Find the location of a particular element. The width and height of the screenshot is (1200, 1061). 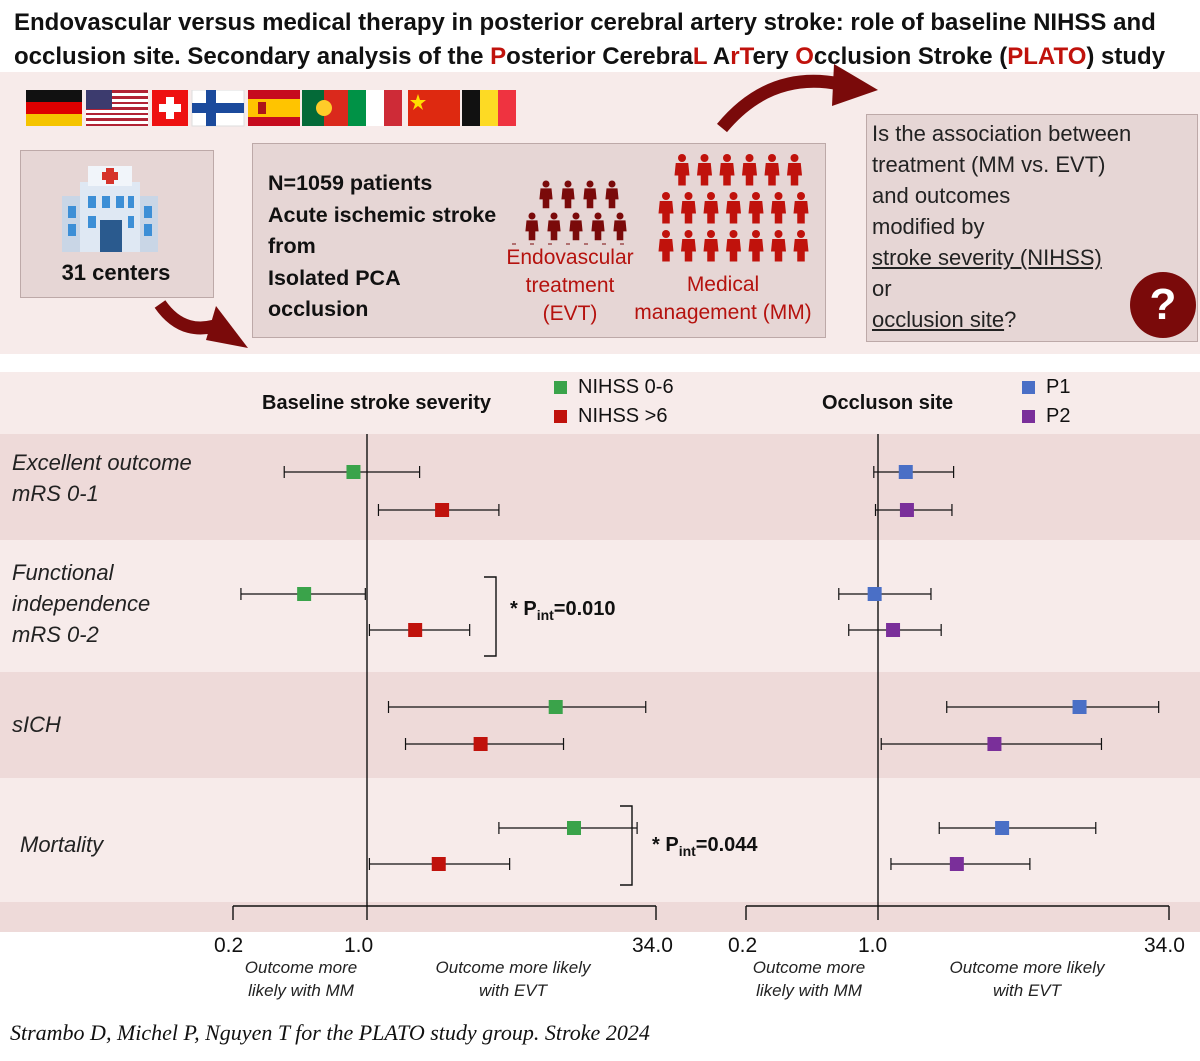

legend-label-nihss-low: NIHSS 0-6 is located at coordinates (626, 387).